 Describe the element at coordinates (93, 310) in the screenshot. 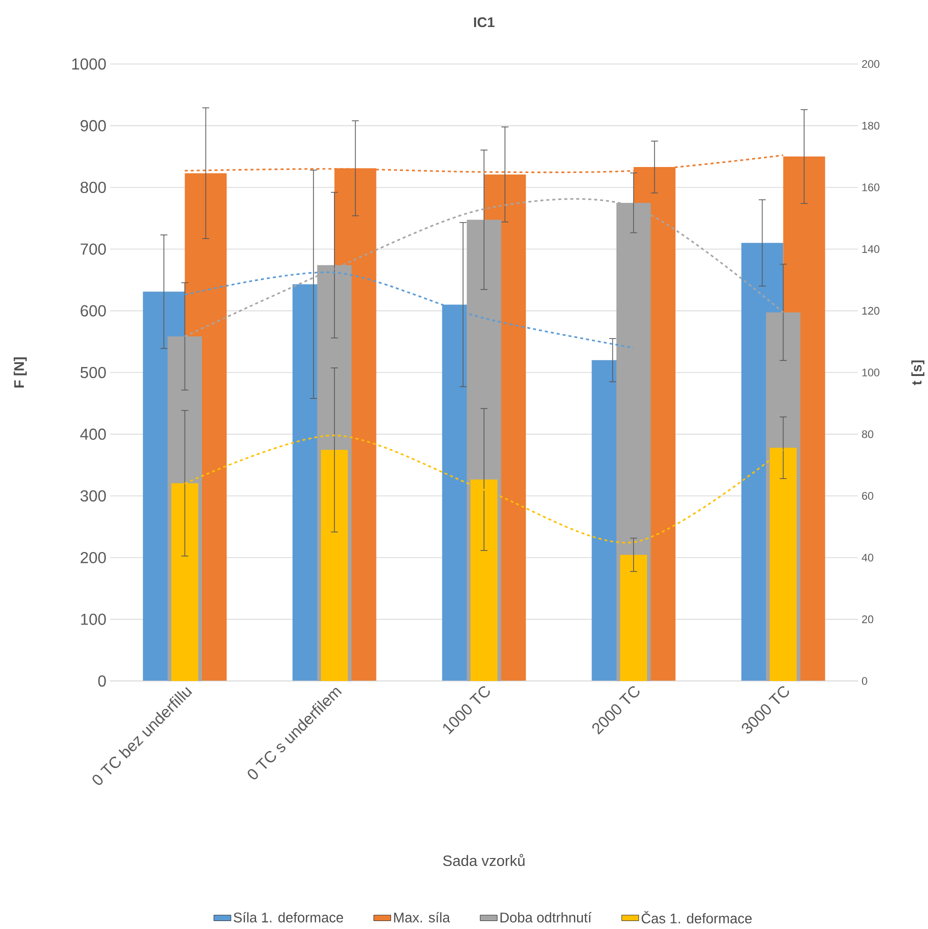

I see `y-tick-label: 600` at that location.